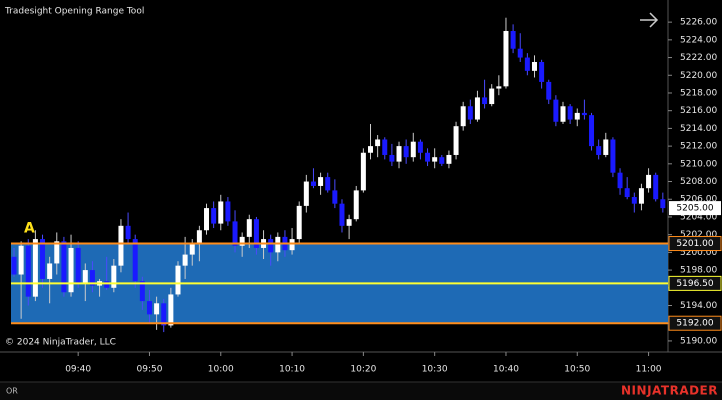 This screenshot has width=722, height=400. What do you see at coordinates (698, 200) in the screenshot?
I see `y-tick-label: 5206.00` at bounding box center [698, 200].